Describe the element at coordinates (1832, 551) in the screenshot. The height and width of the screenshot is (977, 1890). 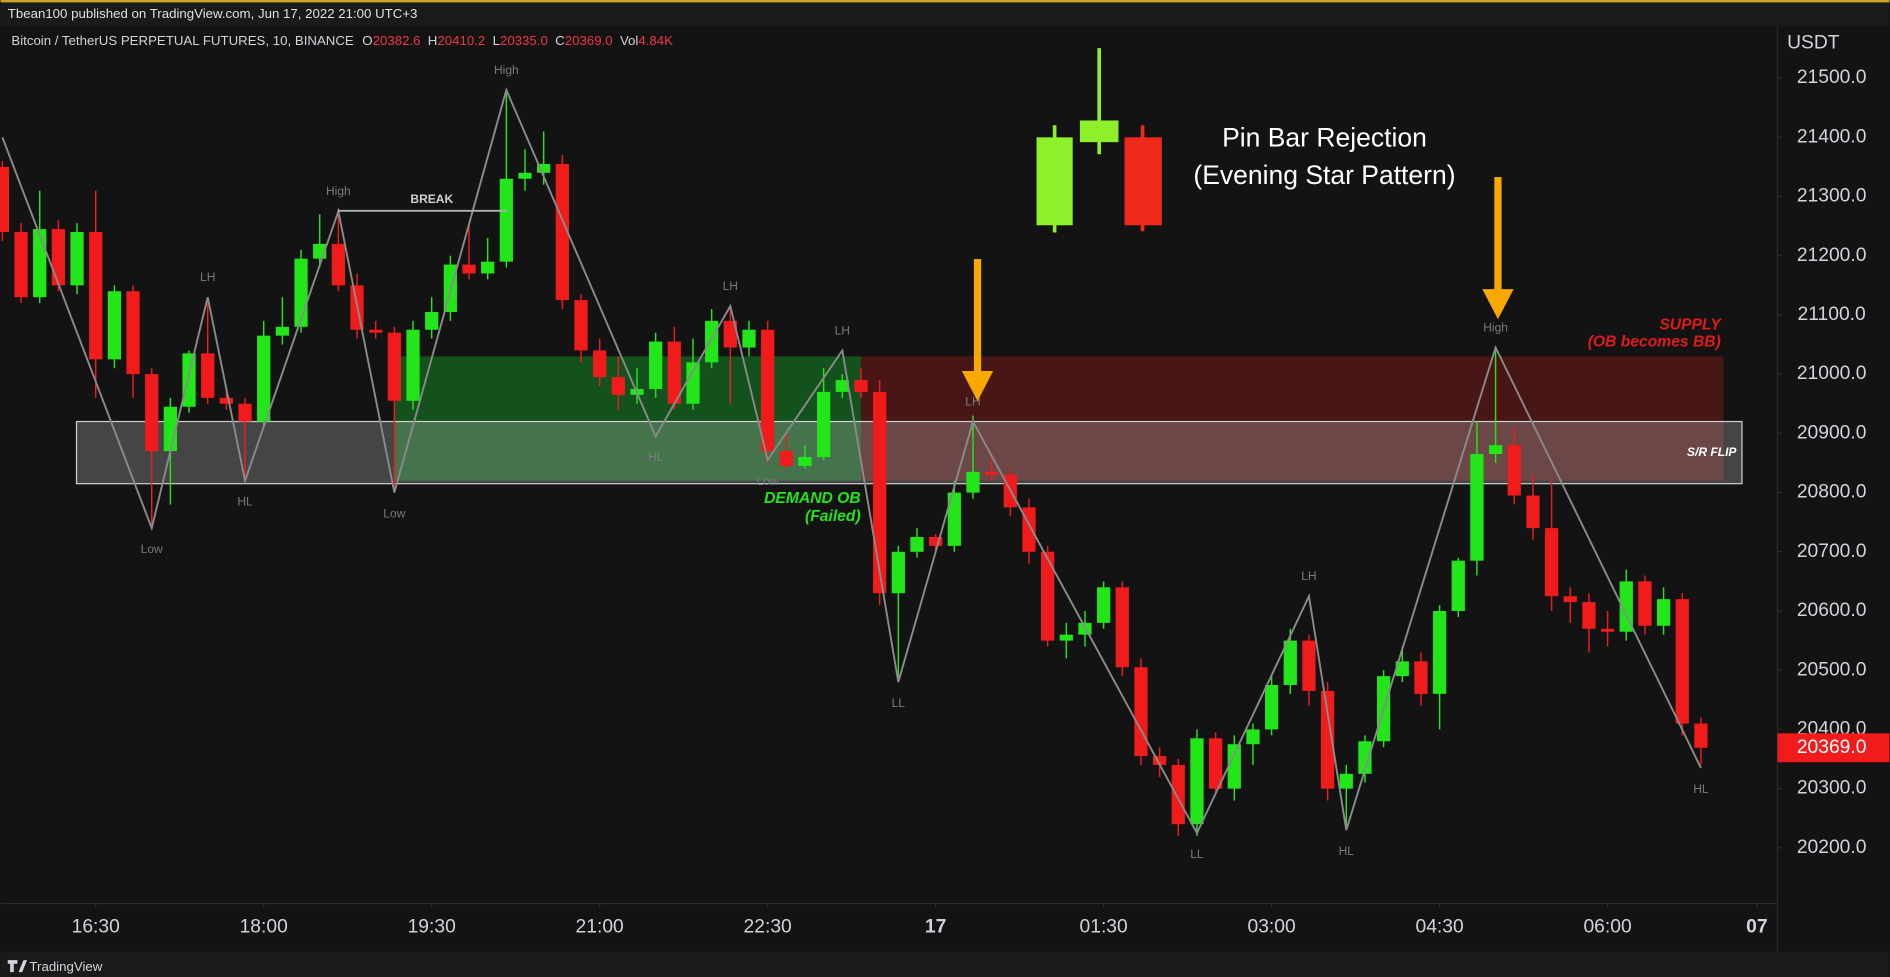
I see `y-tick-label: 20700.0` at that location.